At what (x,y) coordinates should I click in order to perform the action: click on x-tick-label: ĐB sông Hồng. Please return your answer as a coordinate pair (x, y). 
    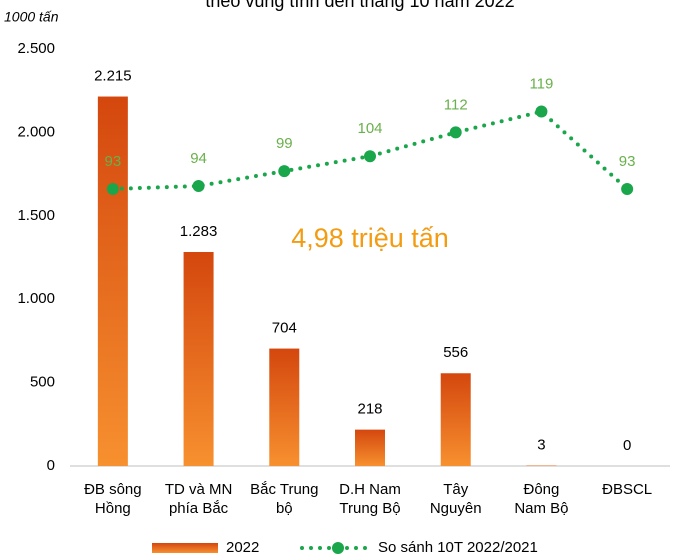
    Looking at the image, I should click on (113, 499).